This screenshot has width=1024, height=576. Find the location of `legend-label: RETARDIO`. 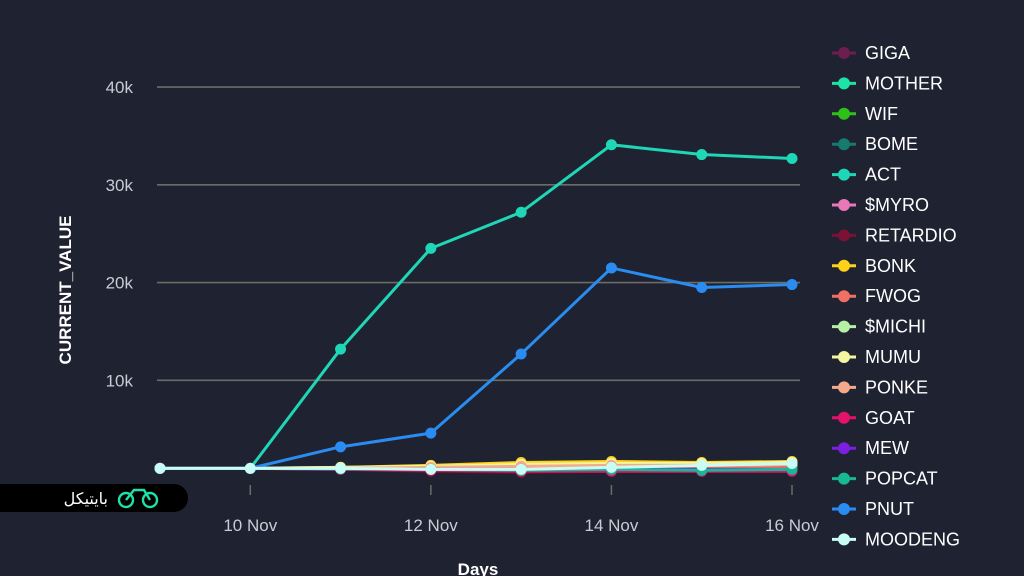

legend-label: RETARDIO is located at coordinates (911, 235).